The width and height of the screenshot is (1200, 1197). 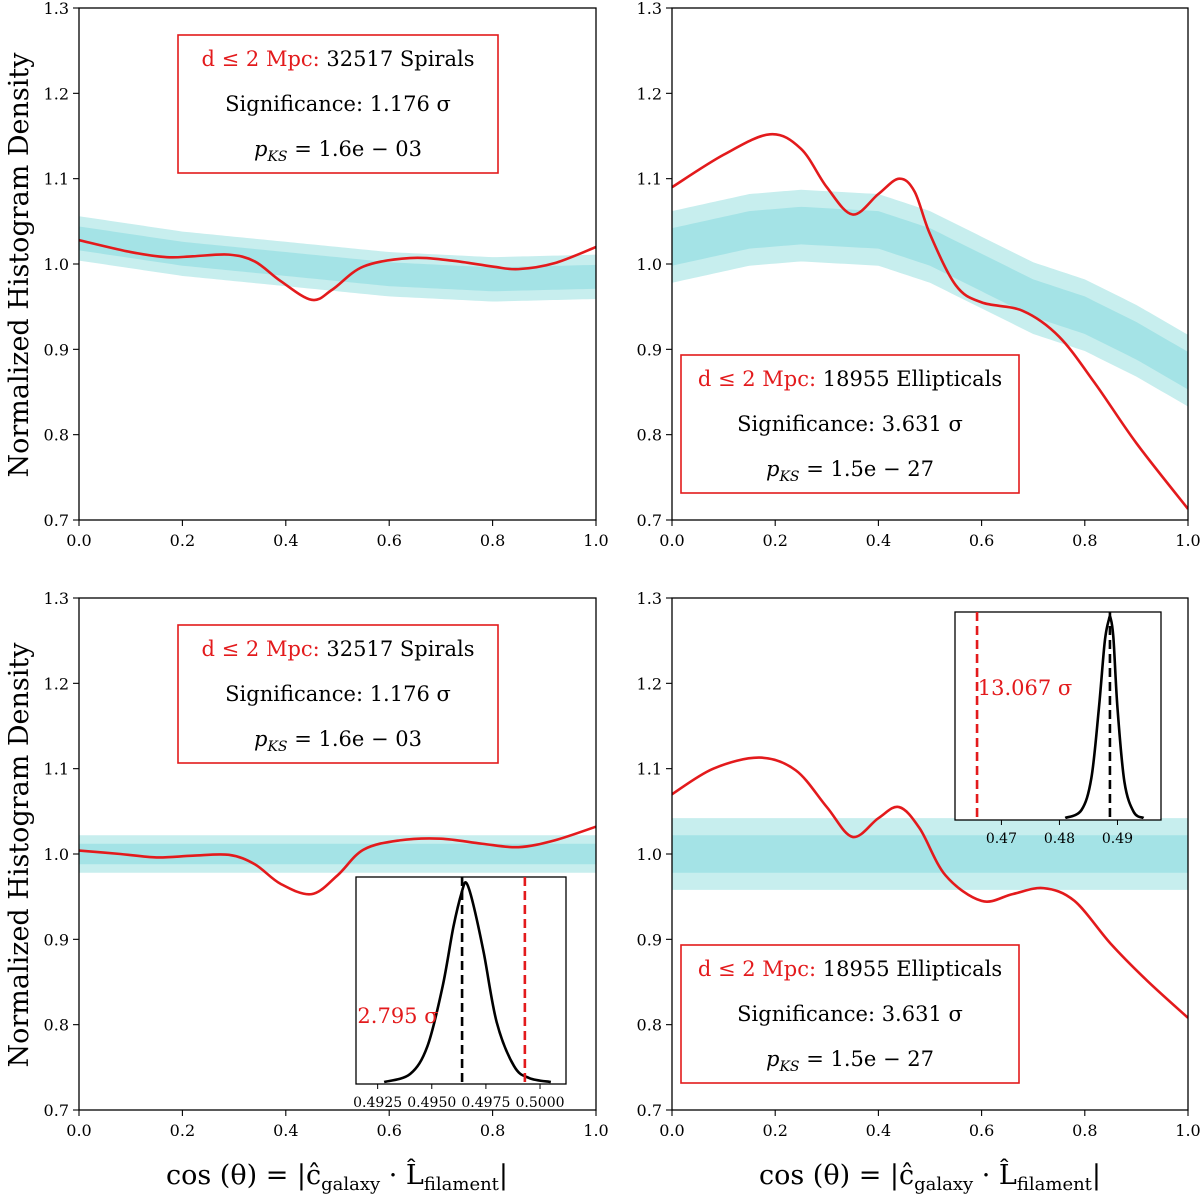 I want to click on inset-x-tick-label: 0.5000, so click(x=540, y=1103).